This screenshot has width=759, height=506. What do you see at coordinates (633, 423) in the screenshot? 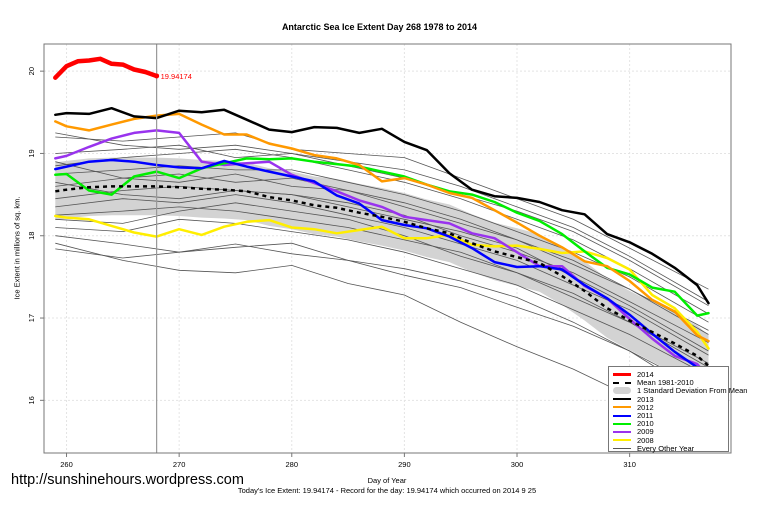
I see `legend-item: 2010` at bounding box center [633, 423].